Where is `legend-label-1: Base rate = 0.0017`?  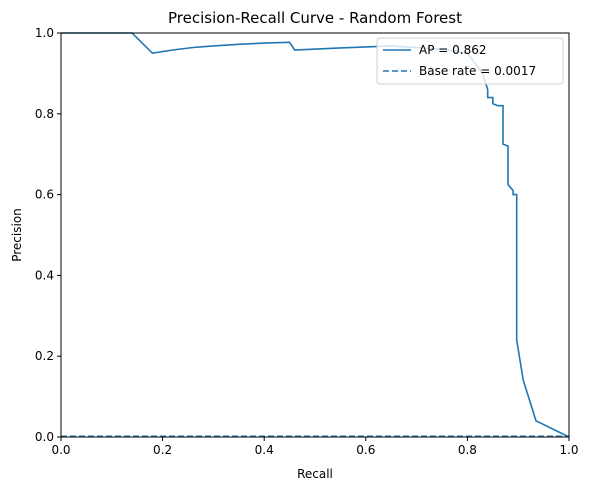
legend-label-1: Base rate = 0.0017 is located at coordinates (477, 71).